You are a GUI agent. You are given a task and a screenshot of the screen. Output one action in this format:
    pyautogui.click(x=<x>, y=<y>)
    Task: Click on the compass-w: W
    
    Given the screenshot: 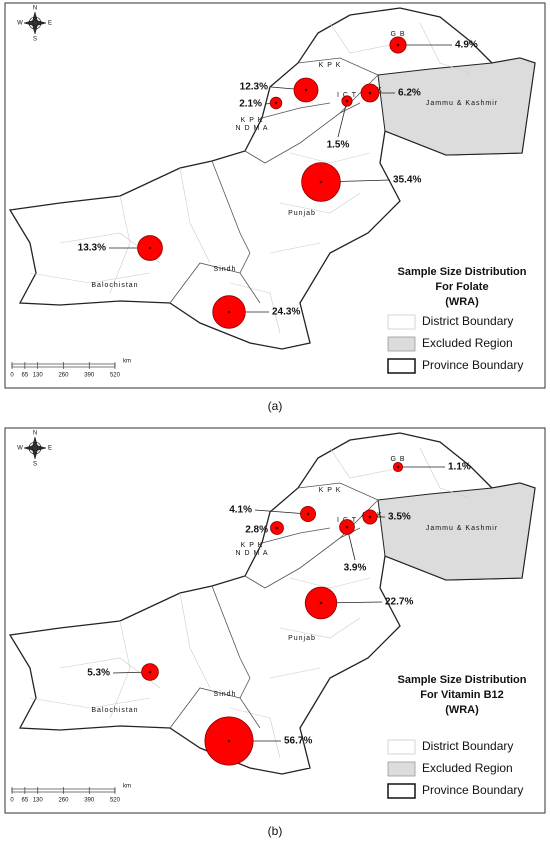 What is the action you would take?
    pyautogui.click(x=20, y=24)
    